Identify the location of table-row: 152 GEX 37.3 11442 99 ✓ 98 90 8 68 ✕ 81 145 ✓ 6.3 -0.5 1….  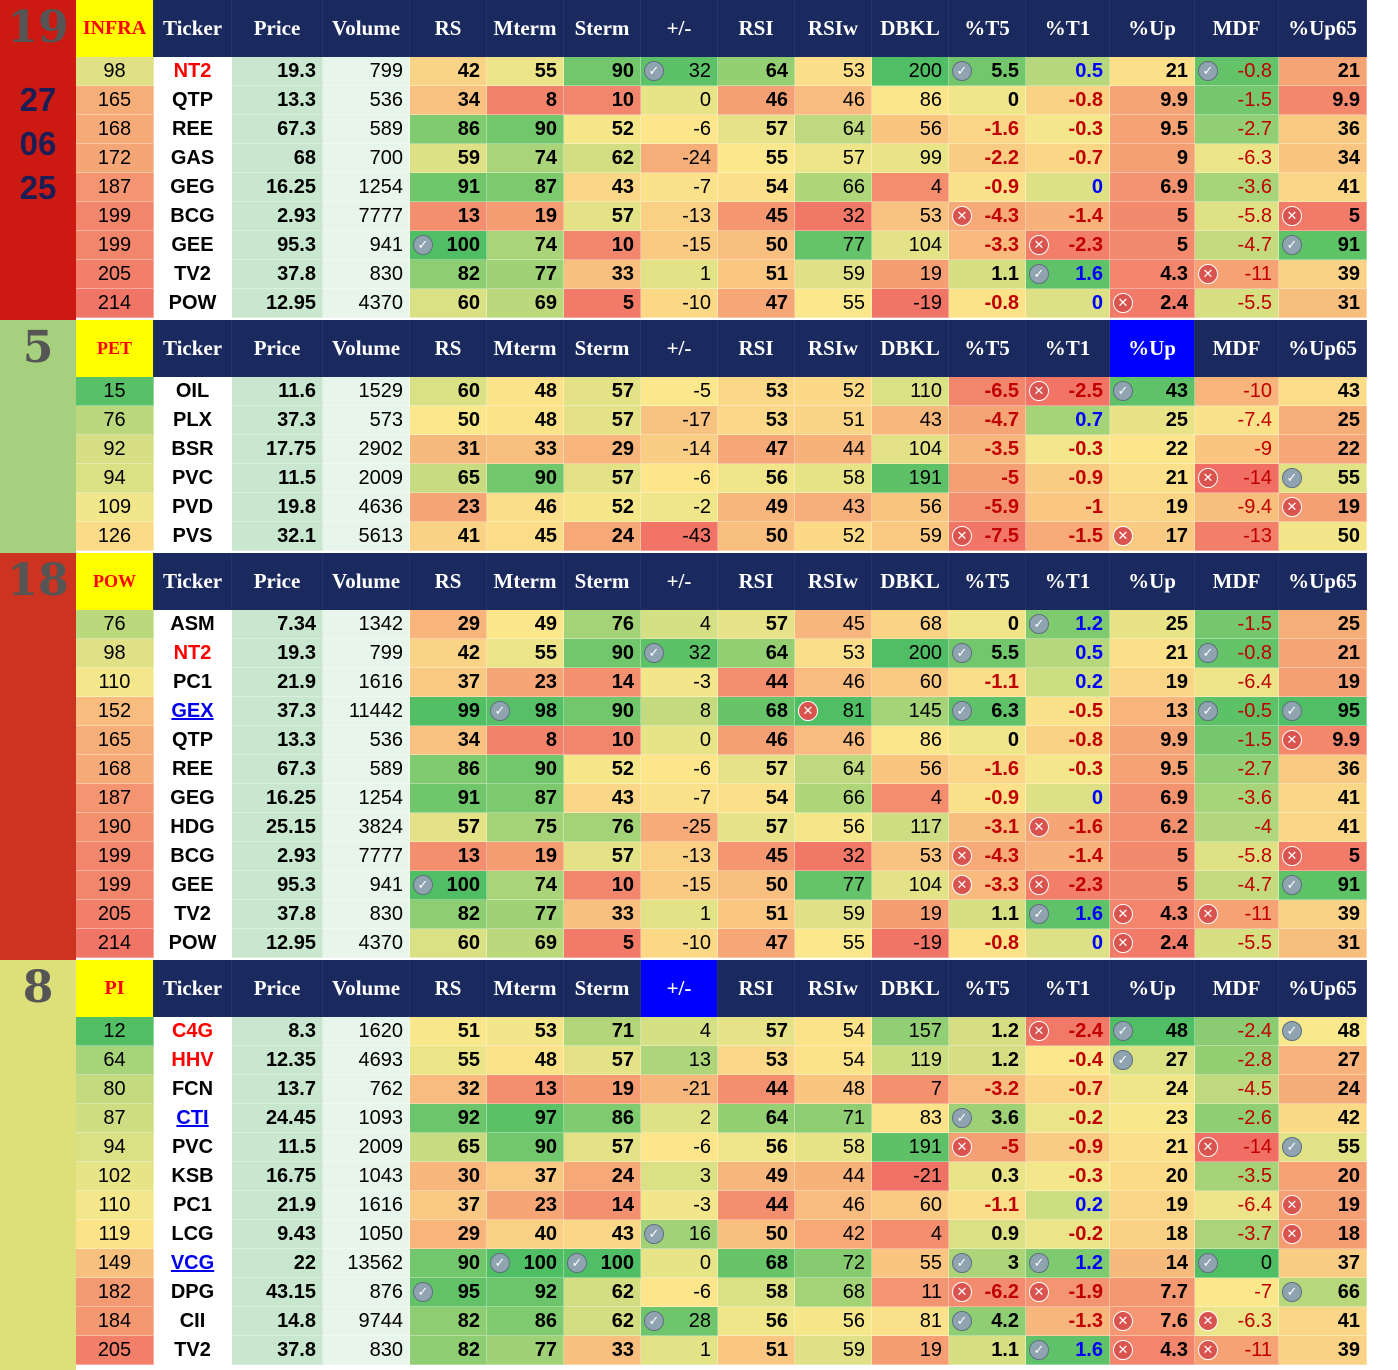
(721, 711).